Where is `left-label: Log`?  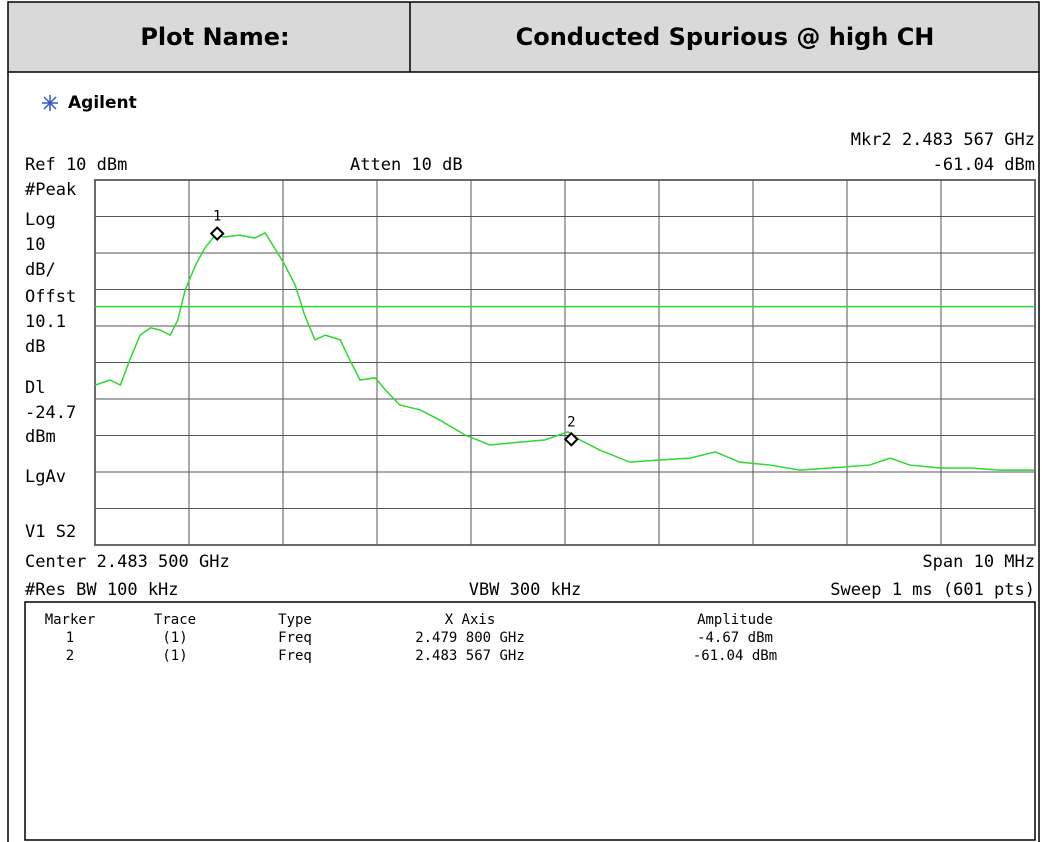 left-label: Log is located at coordinates (40, 220).